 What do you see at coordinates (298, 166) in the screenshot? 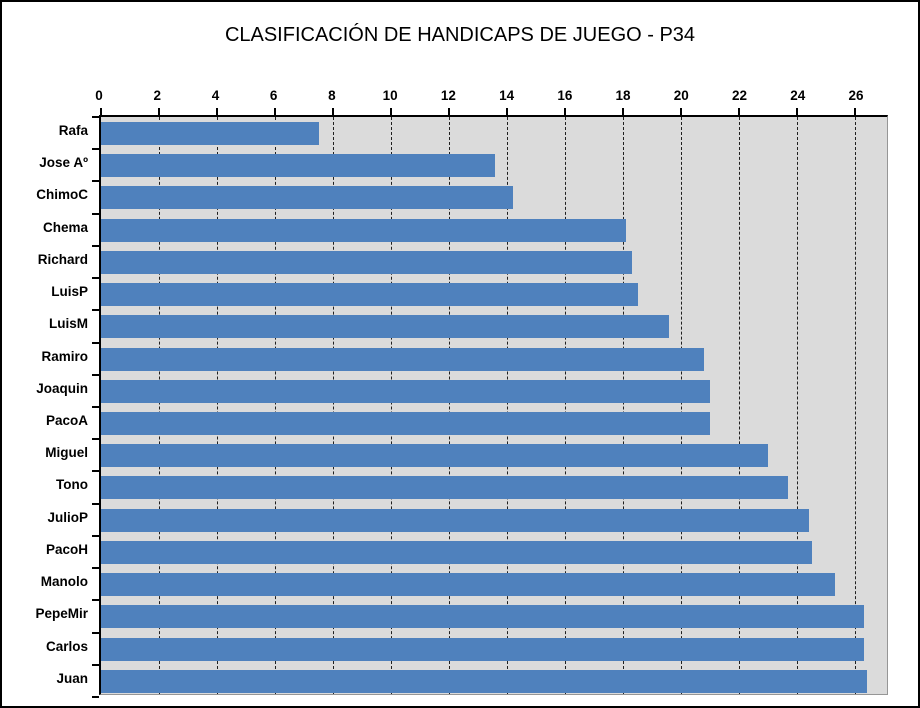
I see `bar-Jose Aº` at bounding box center [298, 166].